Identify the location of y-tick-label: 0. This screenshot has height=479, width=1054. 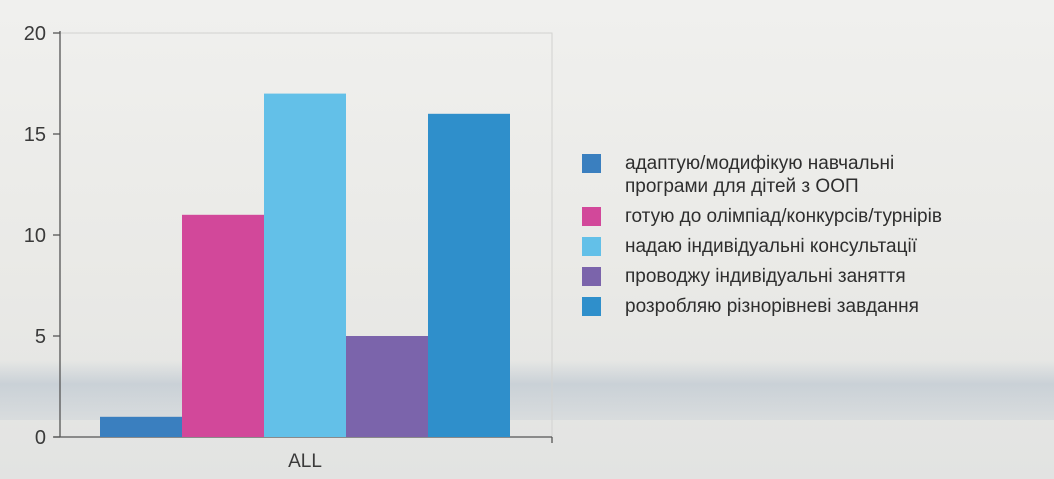
(40, 438).